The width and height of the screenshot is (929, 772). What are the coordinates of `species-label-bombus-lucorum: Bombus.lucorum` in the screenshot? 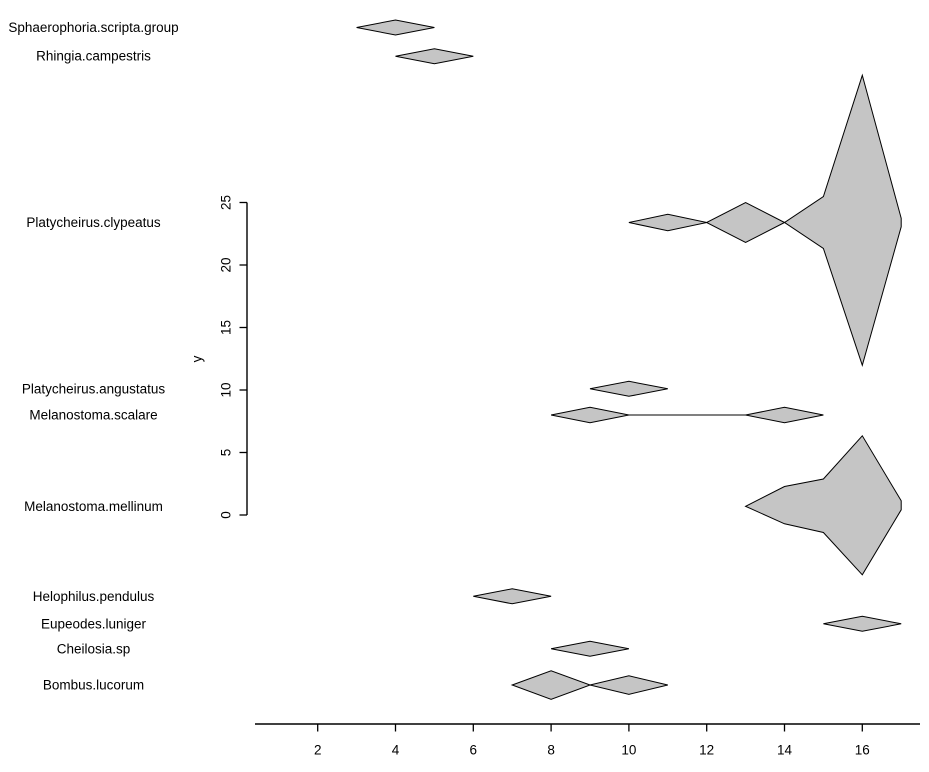 It's located at (93, 685).